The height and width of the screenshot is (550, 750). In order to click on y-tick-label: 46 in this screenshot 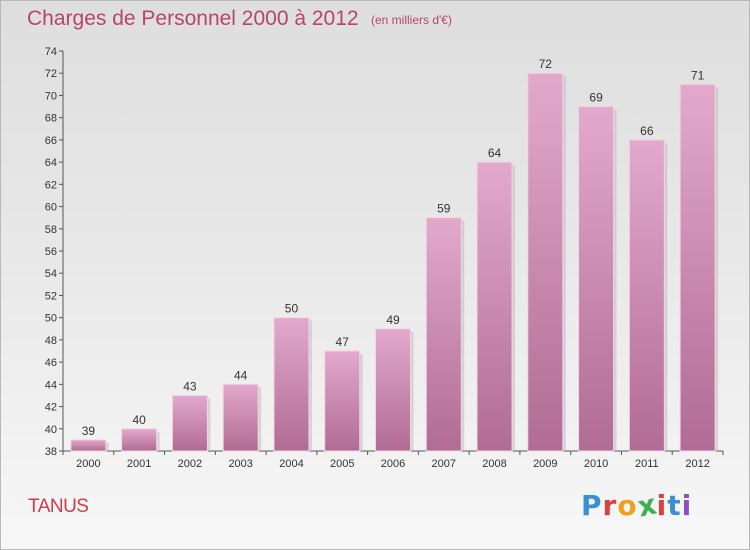, I will do `click(51, 363)`.